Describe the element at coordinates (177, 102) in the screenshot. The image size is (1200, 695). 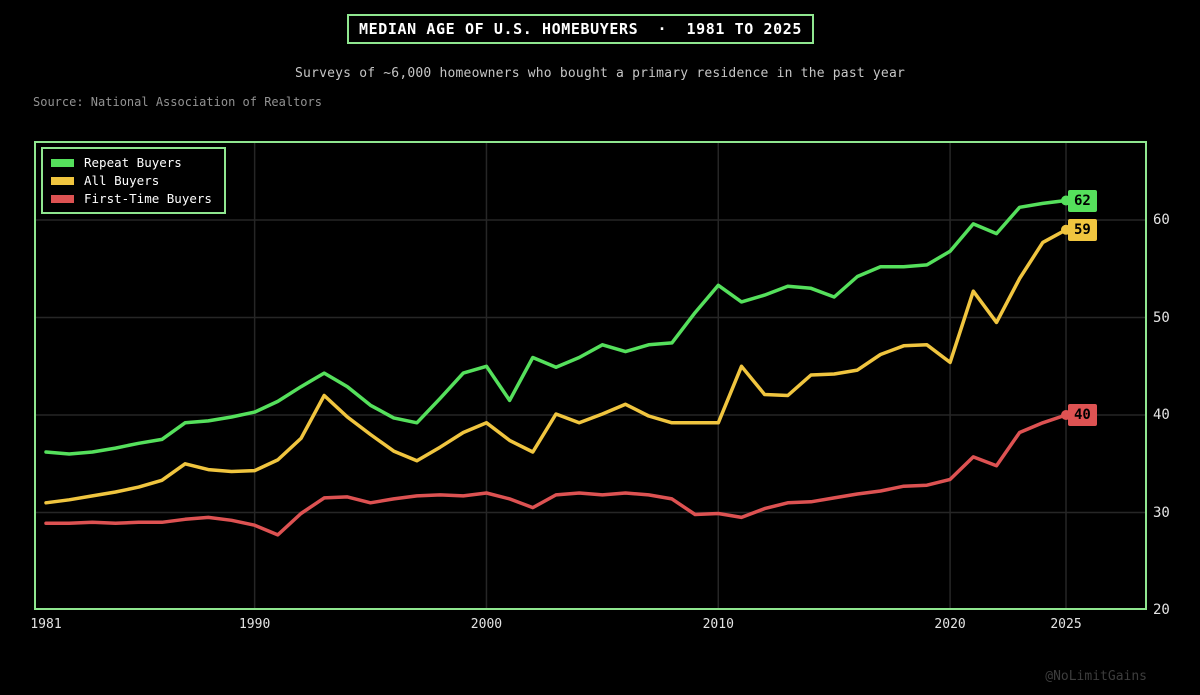
I see `source-note: Source: National Association of Realtors` at that location.